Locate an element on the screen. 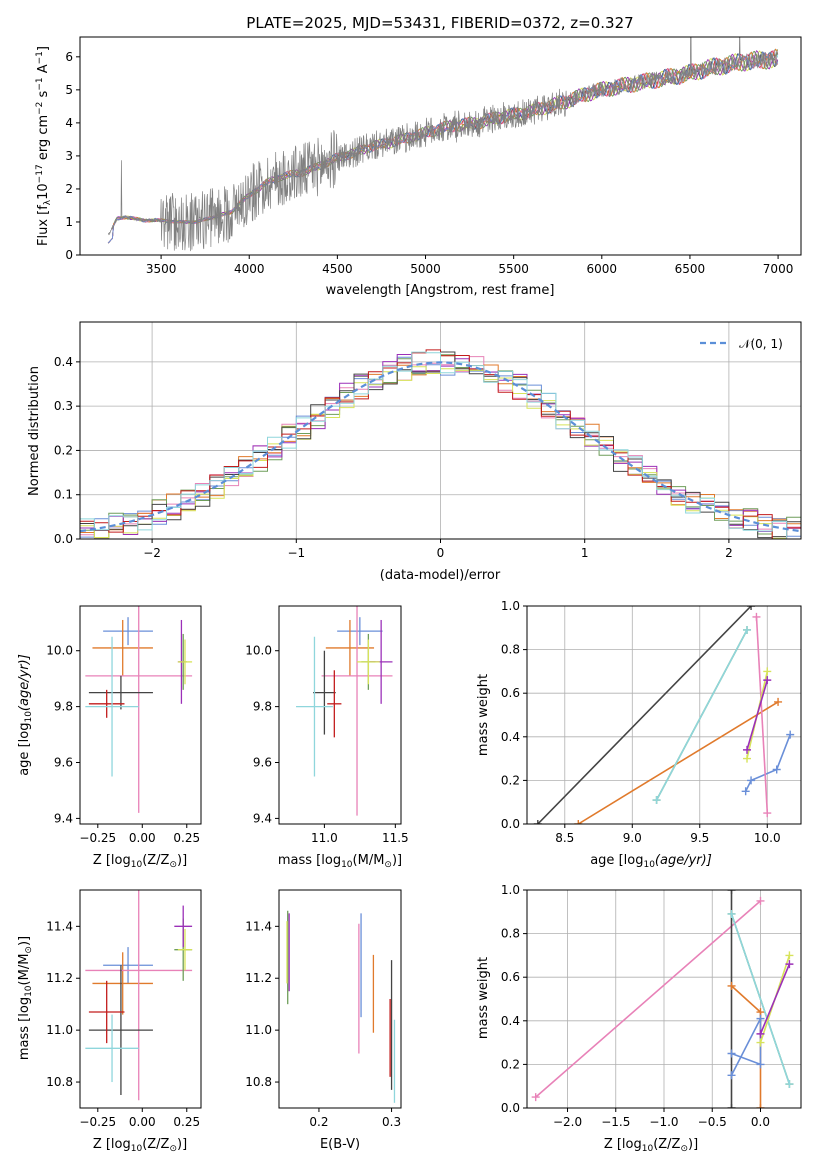 This screenshot has height=1170, width=819. mass-vs-ebv-xlabel: E(B-V) is located at coordinates (340, 1144).